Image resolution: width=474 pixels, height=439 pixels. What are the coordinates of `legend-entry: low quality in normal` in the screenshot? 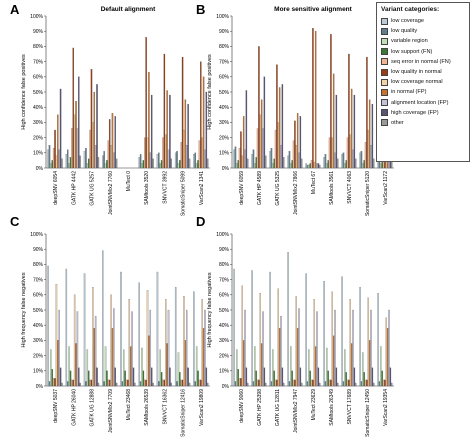 It's located at (423, 72).